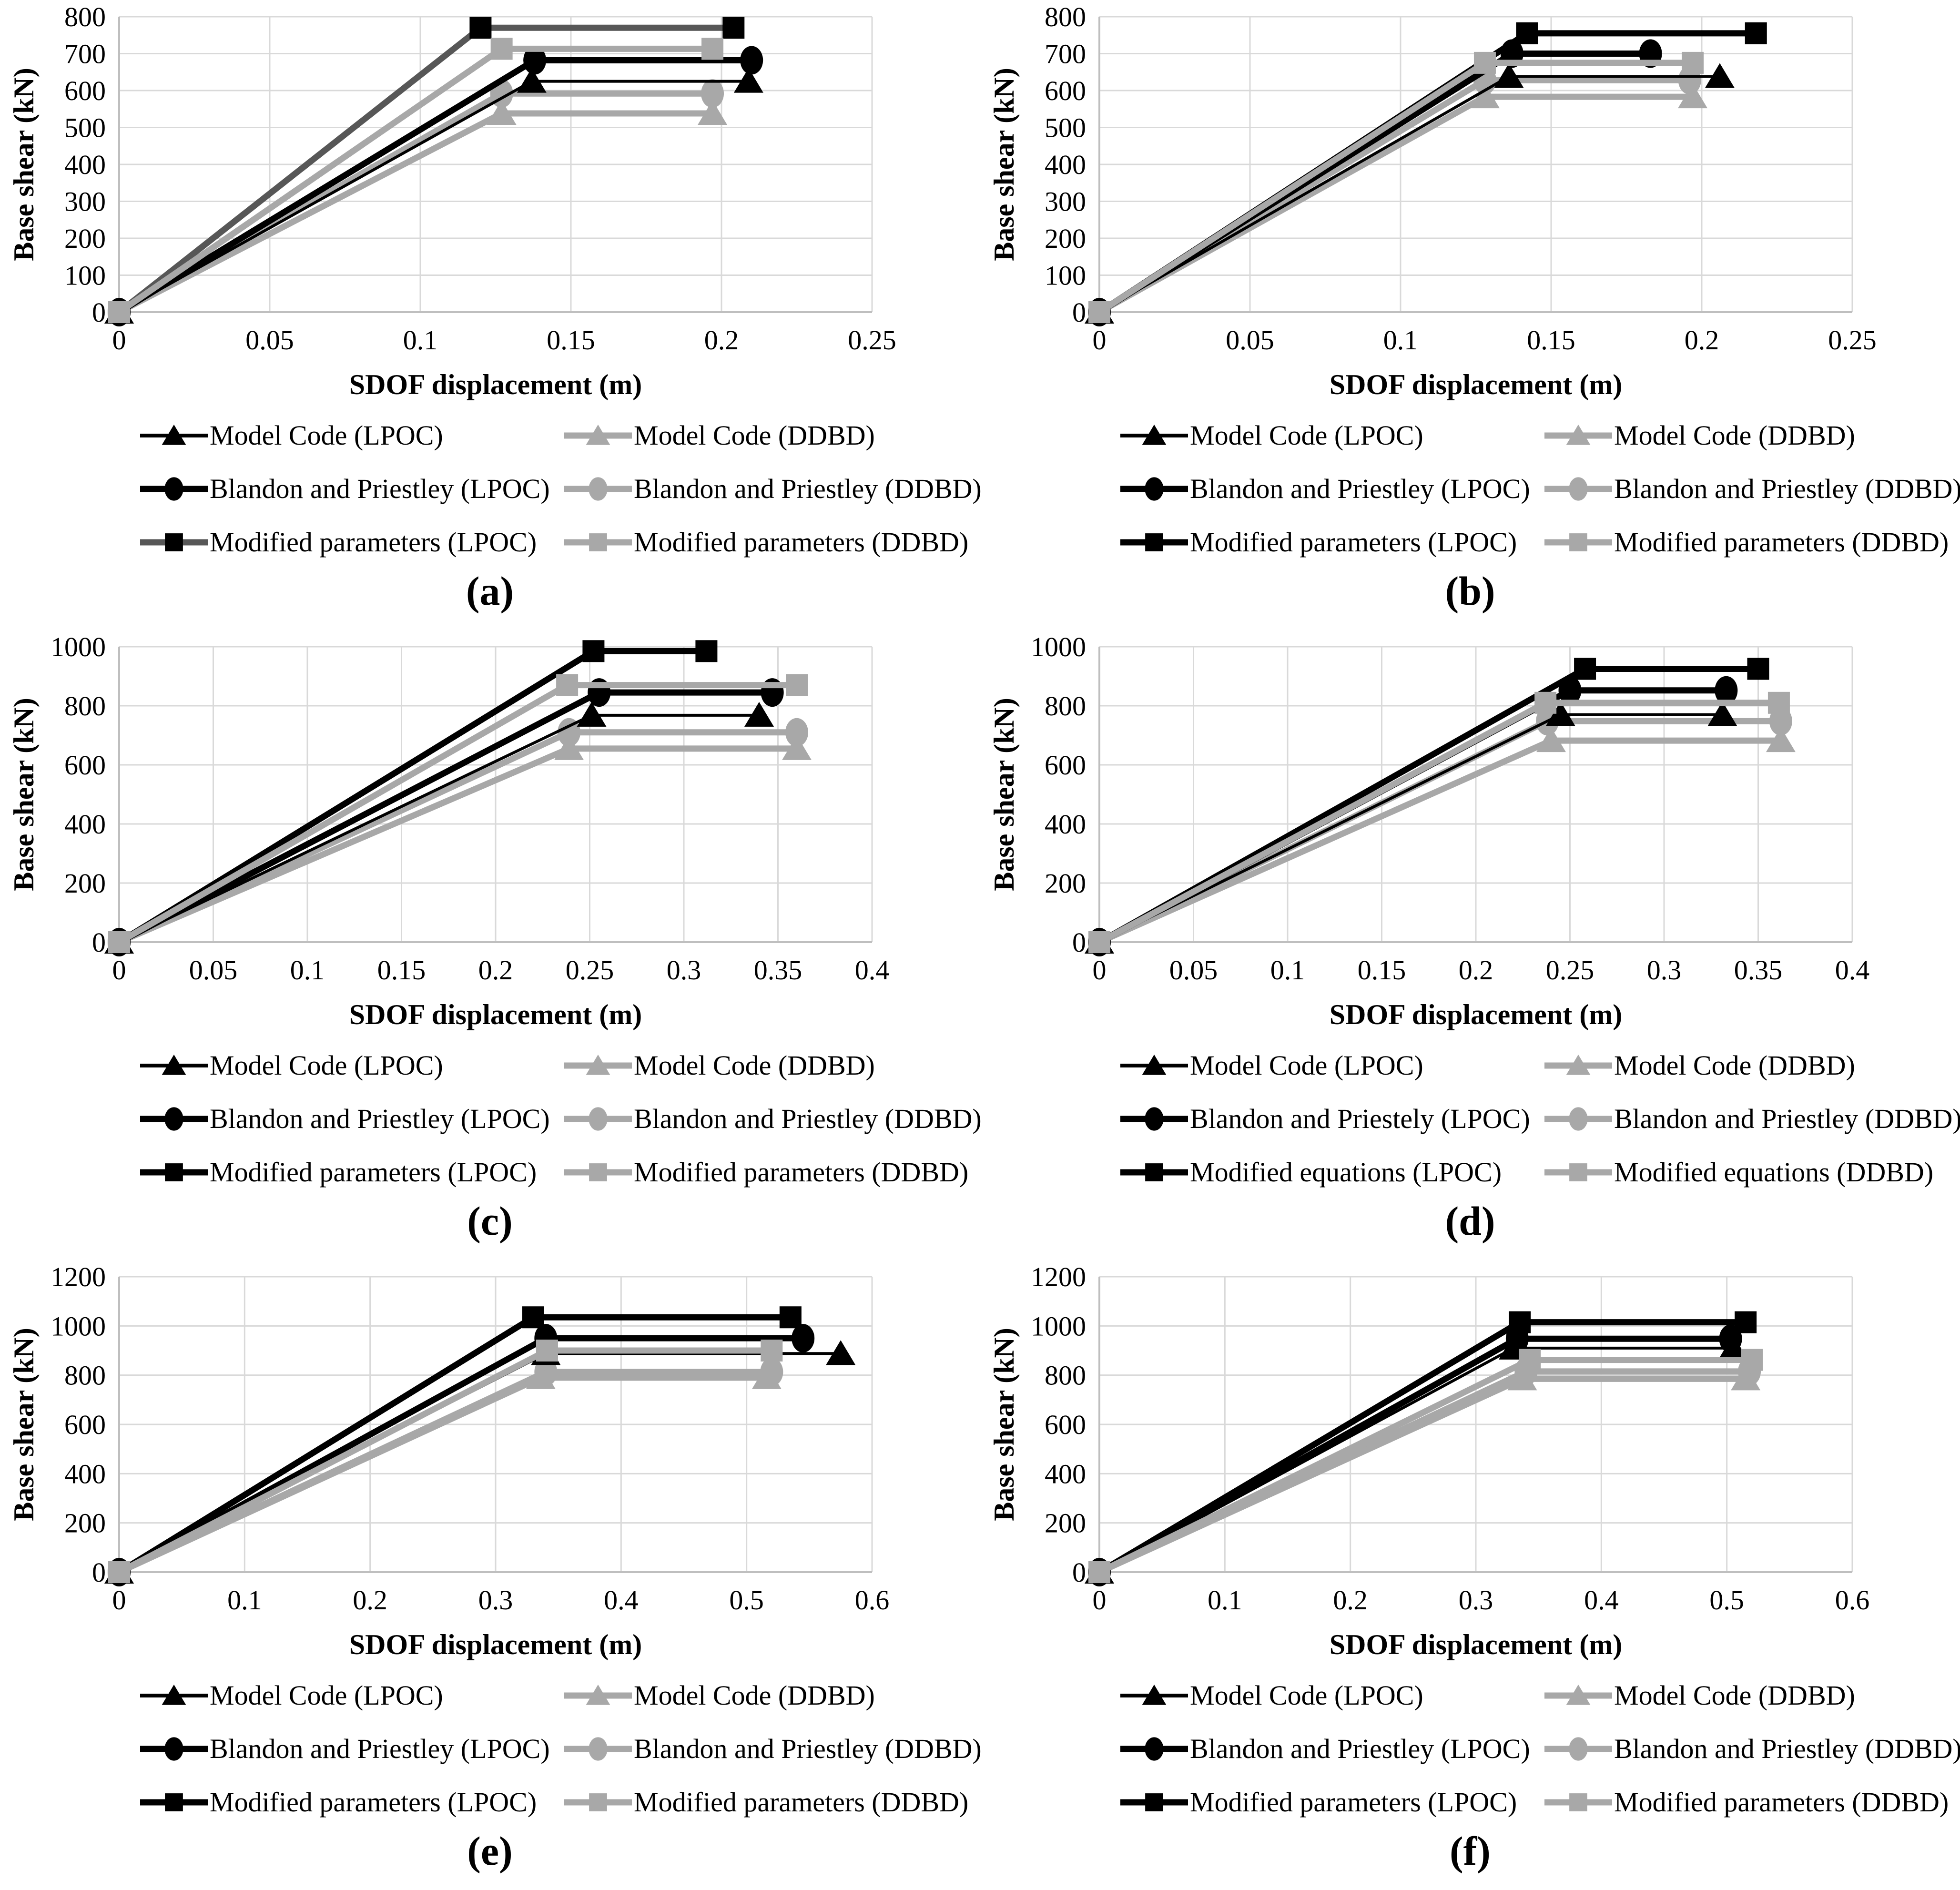  Describe the element at coordinates (621, 1601) in the screenshot. I see `x-tick-label: 0.4` at that location.